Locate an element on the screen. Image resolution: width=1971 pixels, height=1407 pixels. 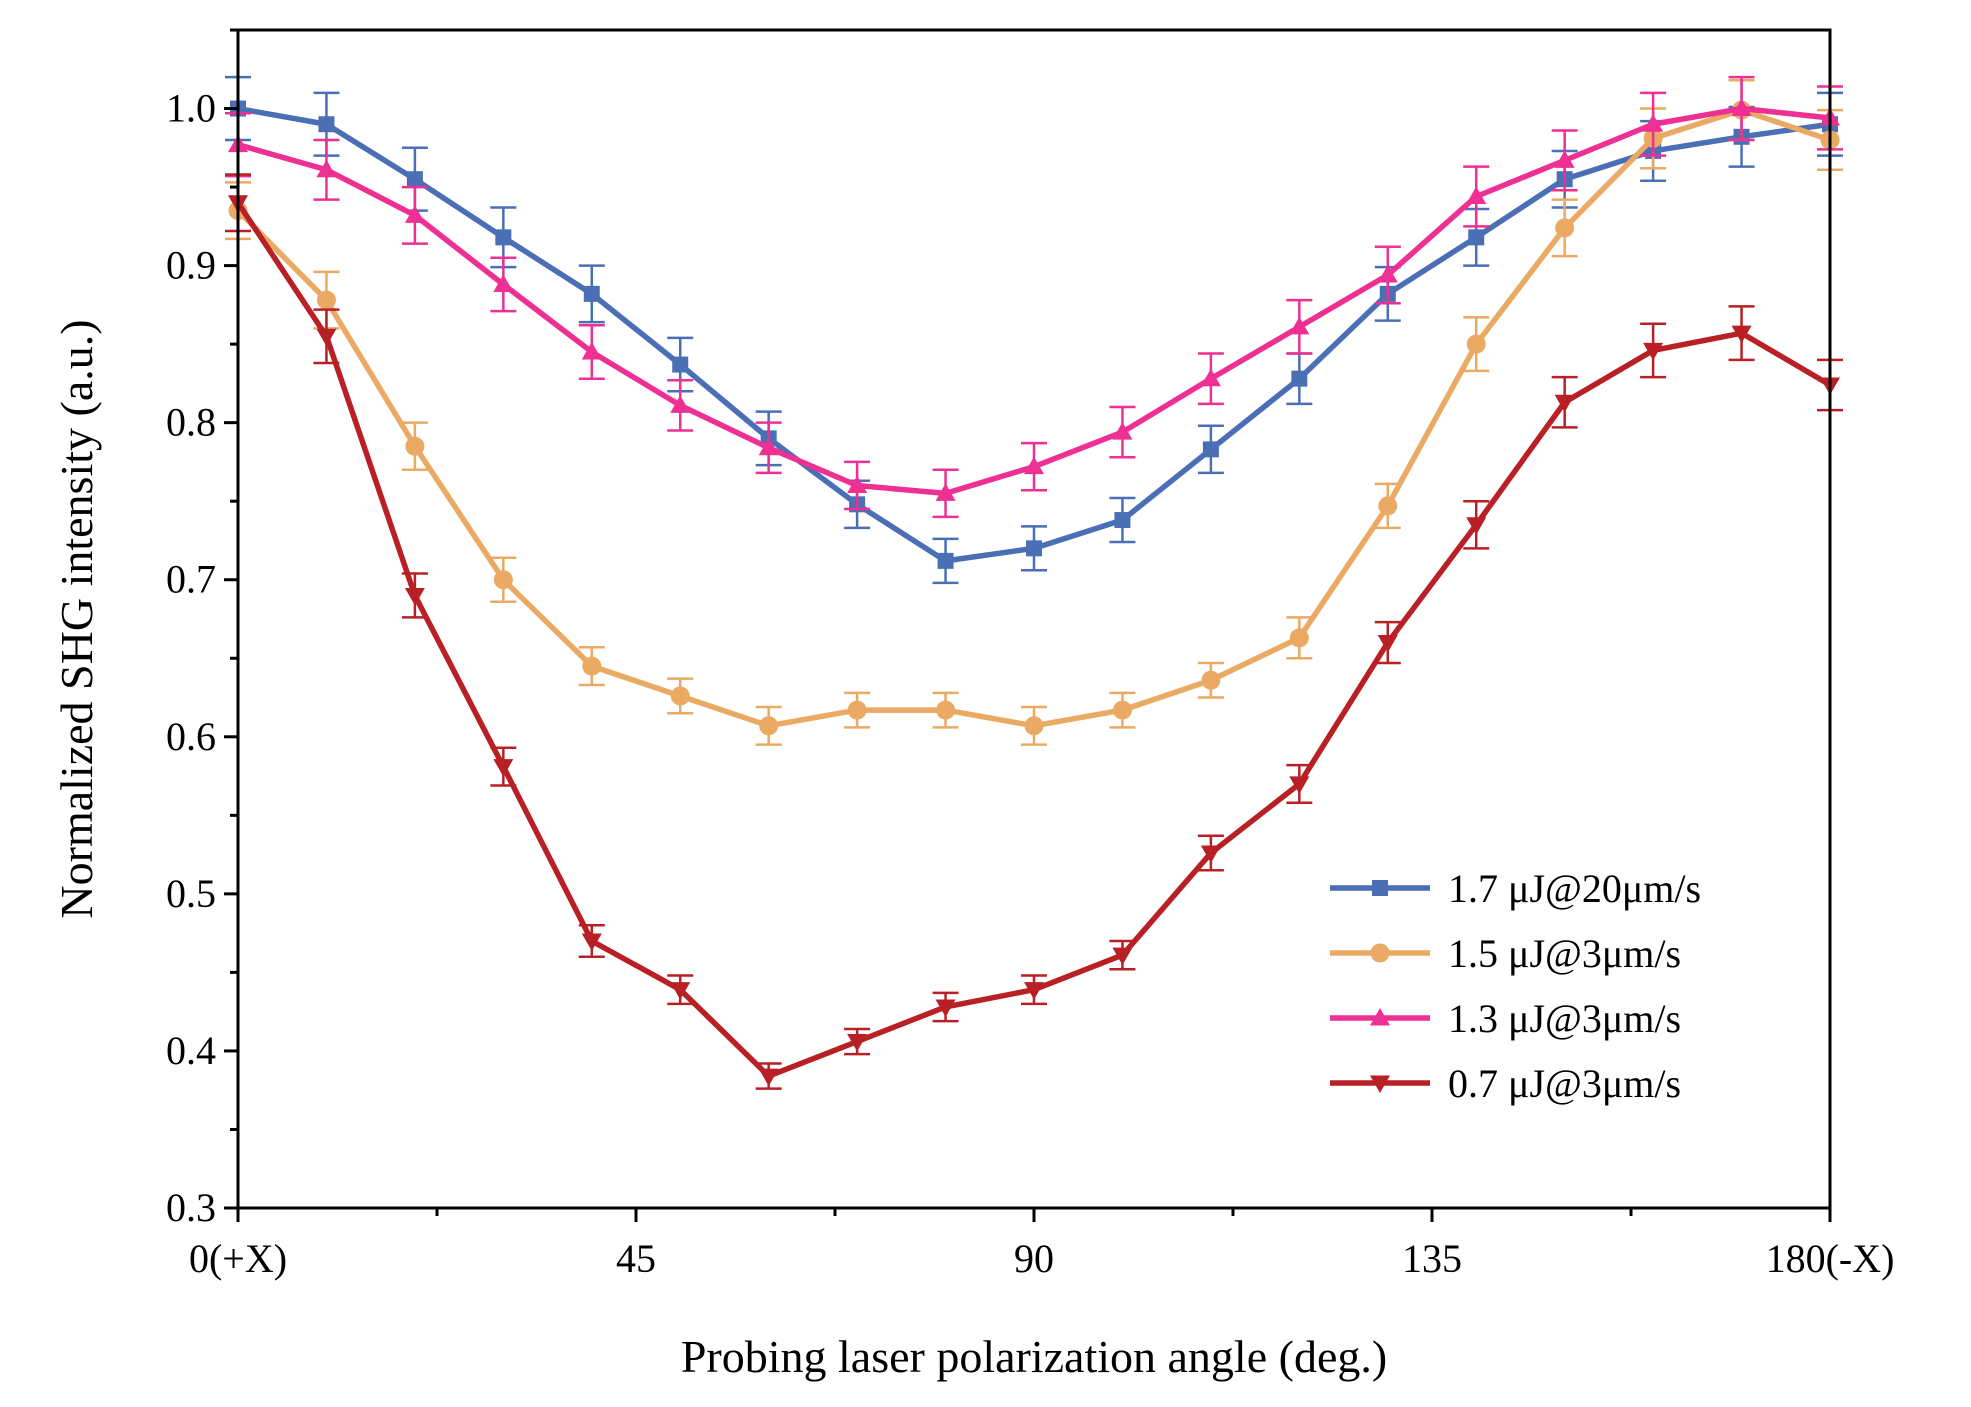
legend-item: 1.3 μJ@3μm/s is located at coordinates (1505, 1018).